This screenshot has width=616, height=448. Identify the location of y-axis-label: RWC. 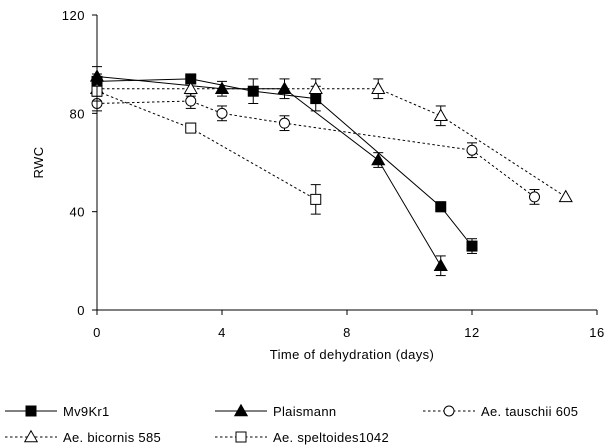
(38, 162).